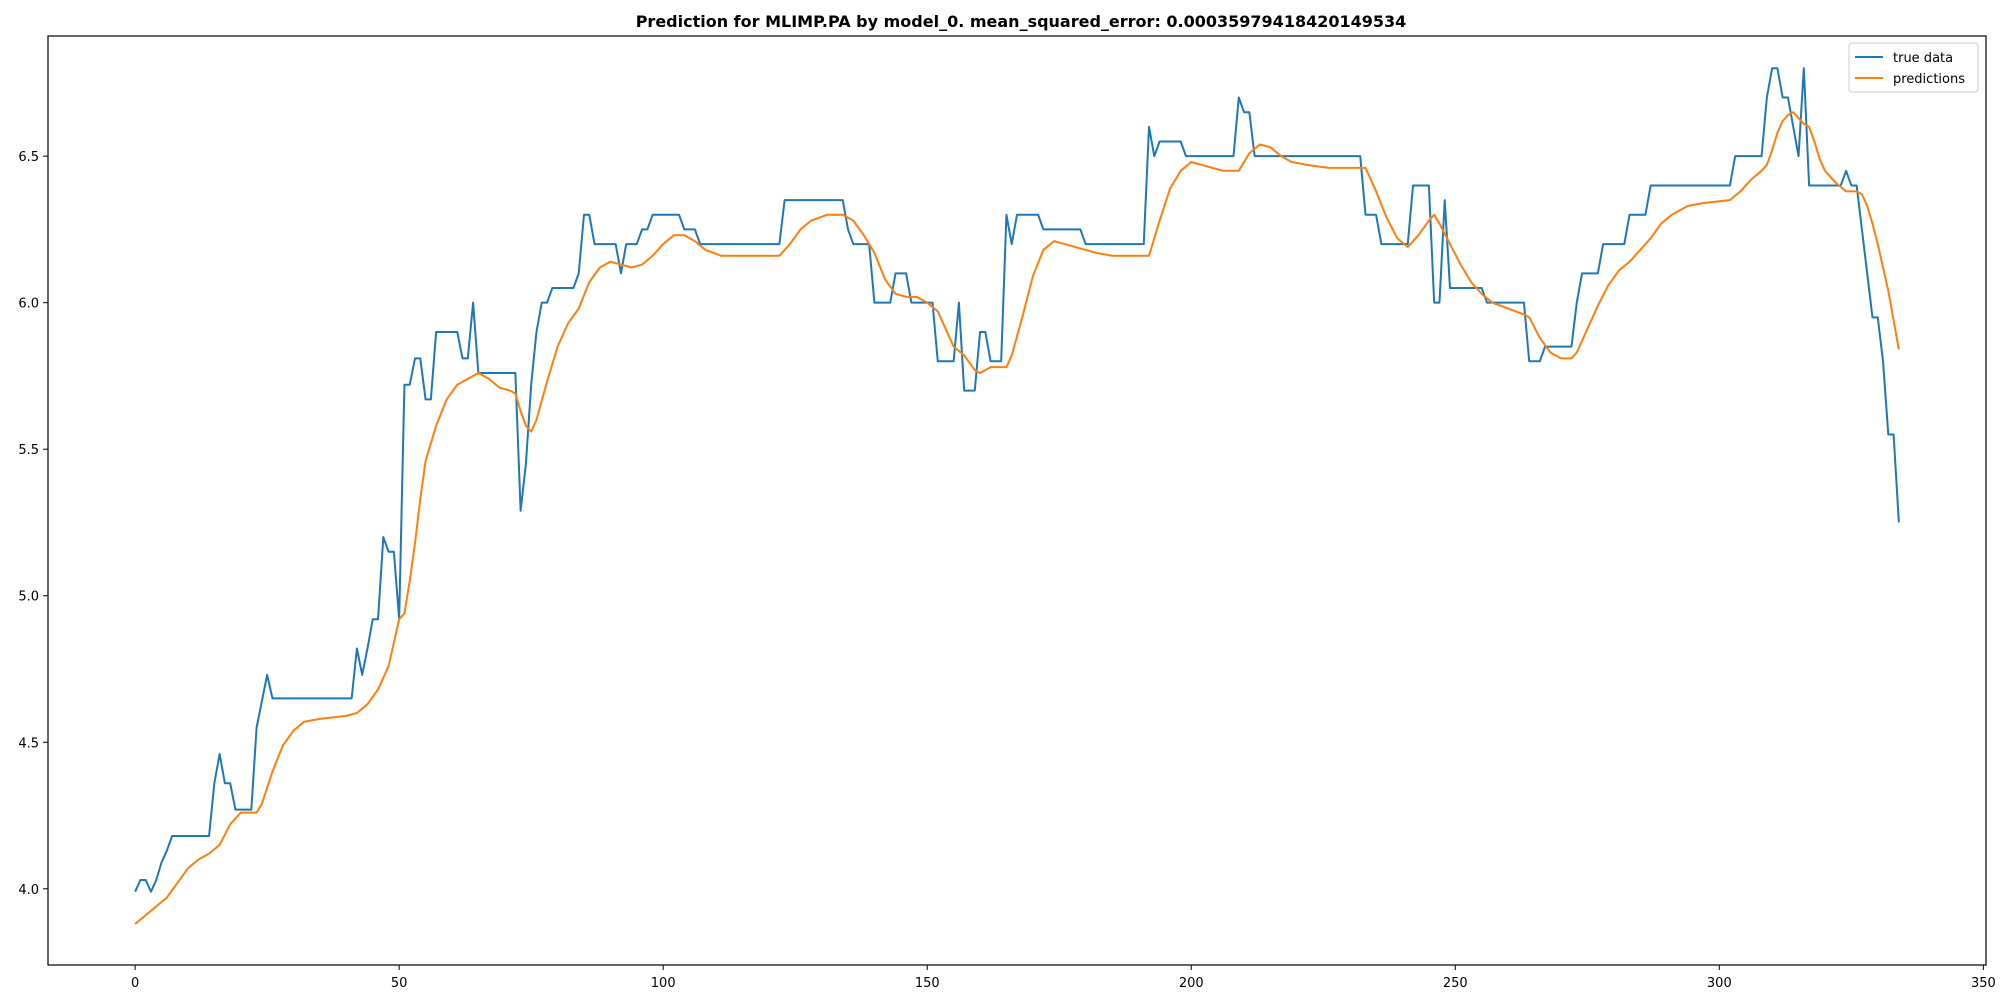 This screenshot has height=1000, width=2000. Describe the element at coordinates (135, 983) in the screenshot. I see `x-tick-label: 0` at that location.